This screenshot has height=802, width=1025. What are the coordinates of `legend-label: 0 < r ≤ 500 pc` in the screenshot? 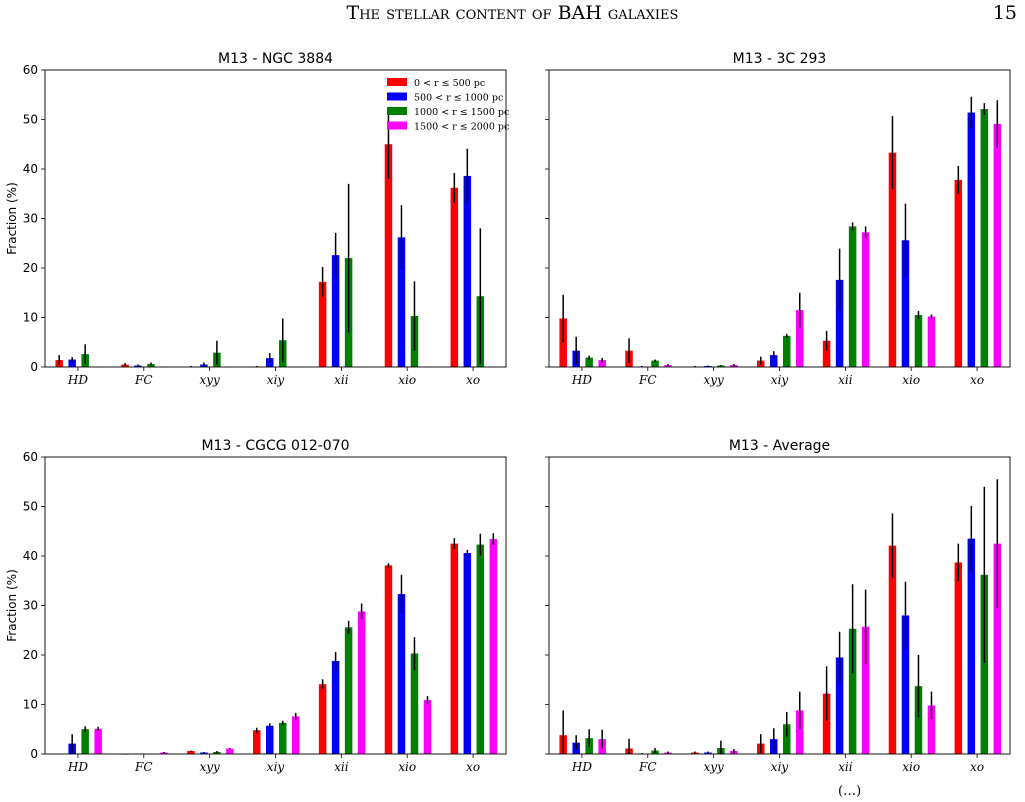 It's located at (449, 83).